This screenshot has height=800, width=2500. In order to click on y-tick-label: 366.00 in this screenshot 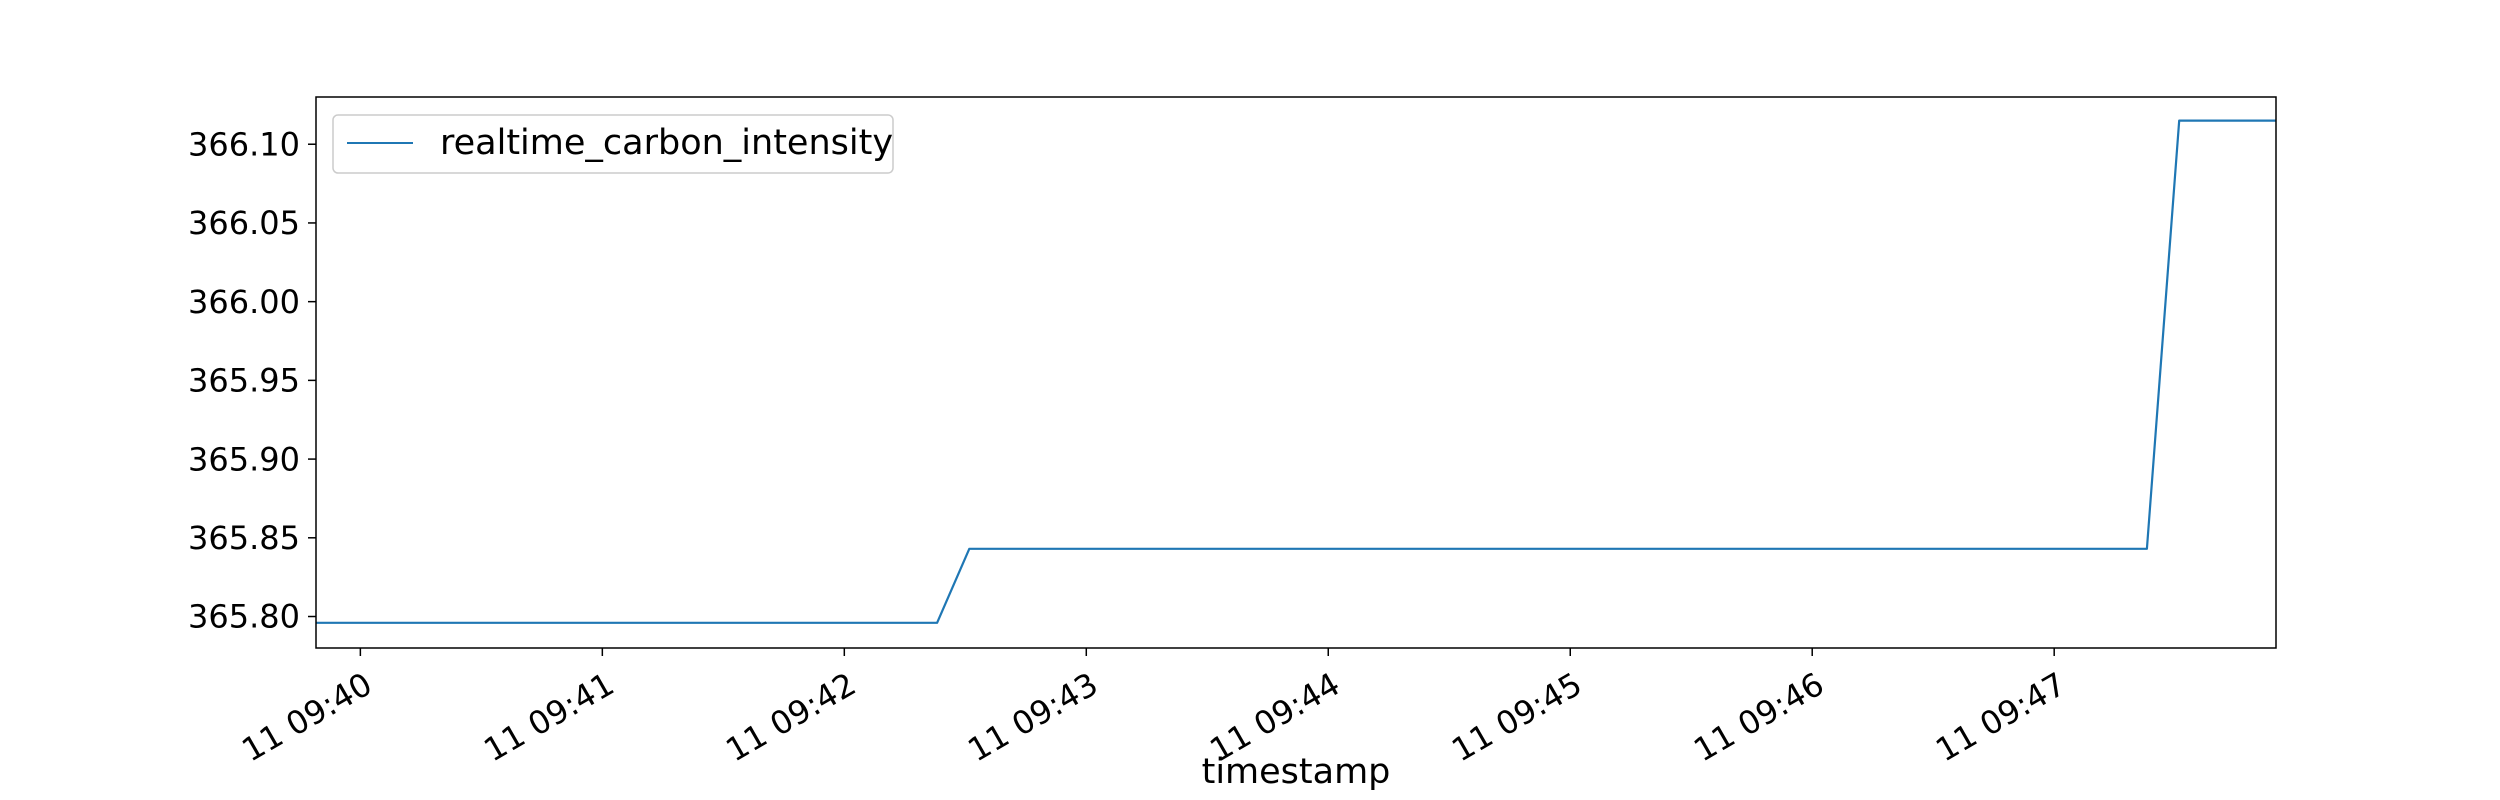, I will do `click(244, 302)`.